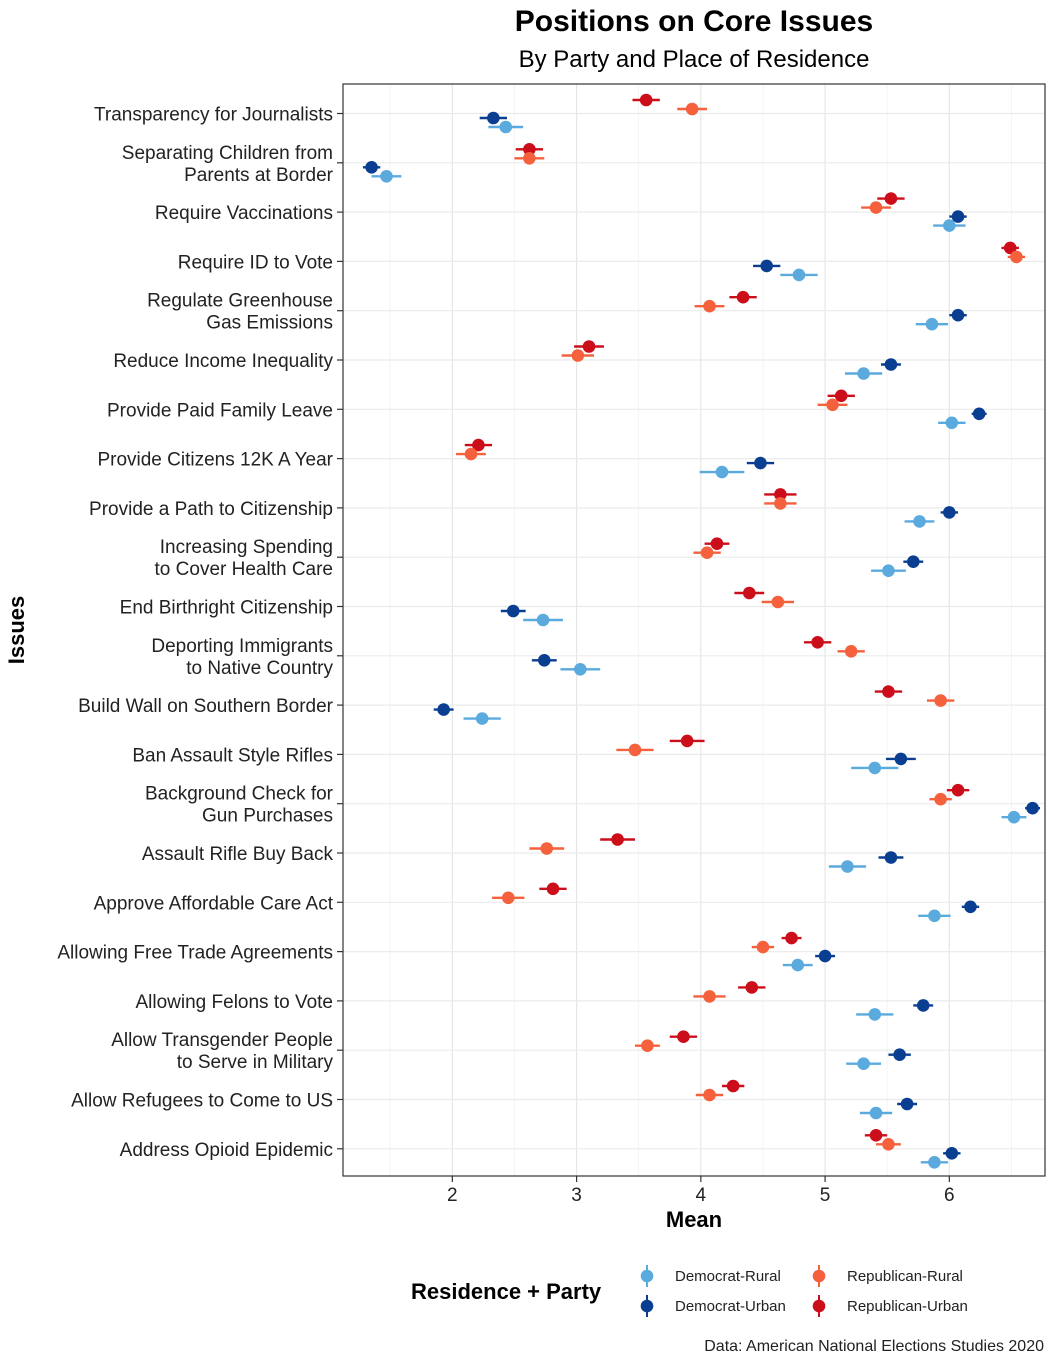 The width and height of the screenshot is (1054, 1355). Describe the element at coordinates (949, 1195) in the screenshot. I see `x-tick-label: 6` at that location.